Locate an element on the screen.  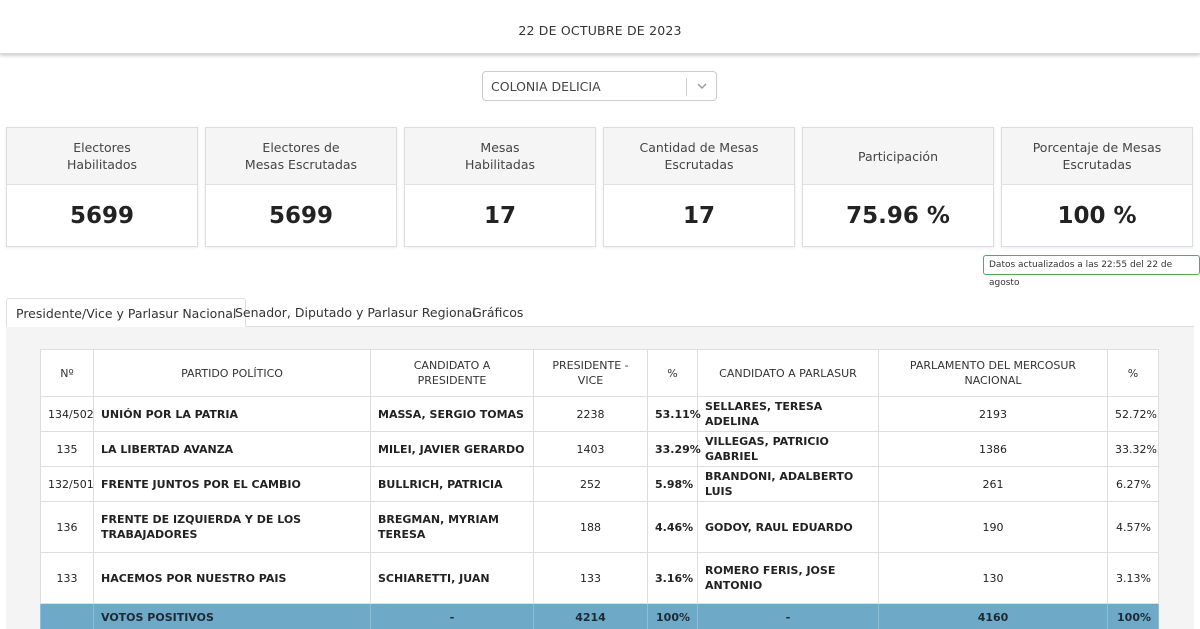
cell-parl-votes: 130 is located at coordinates (993, 578).